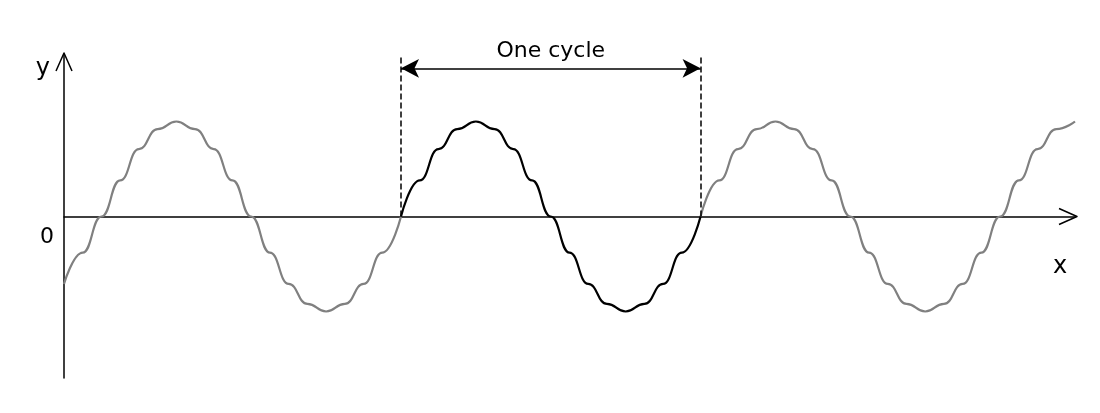 This screenshot has width=1100, height=413. Describe the element at coordinates (1060, 264) in the screenshot. I see `x-axis-title: x` at that location.